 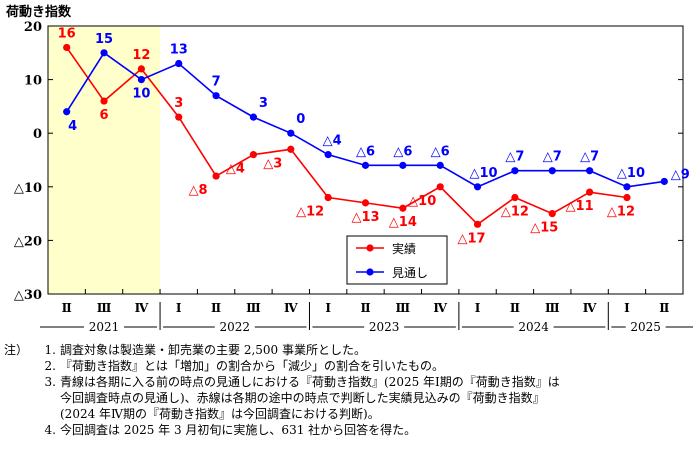 What do you see at coordinates (272, 163) in the screenshot?
I see `data-label: △3` at bounding box center [272, 163].